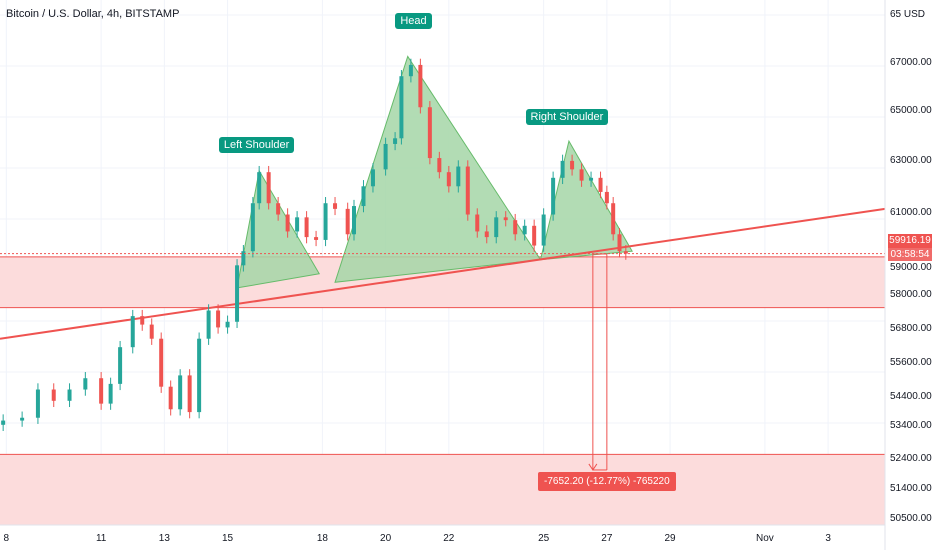 The width and height of the screenshot is (932, 550). What do you see at coordinates (911, 212) in the screenshot?
I see `y-tick-label: 61000.00` at bounding box center [911, 212].